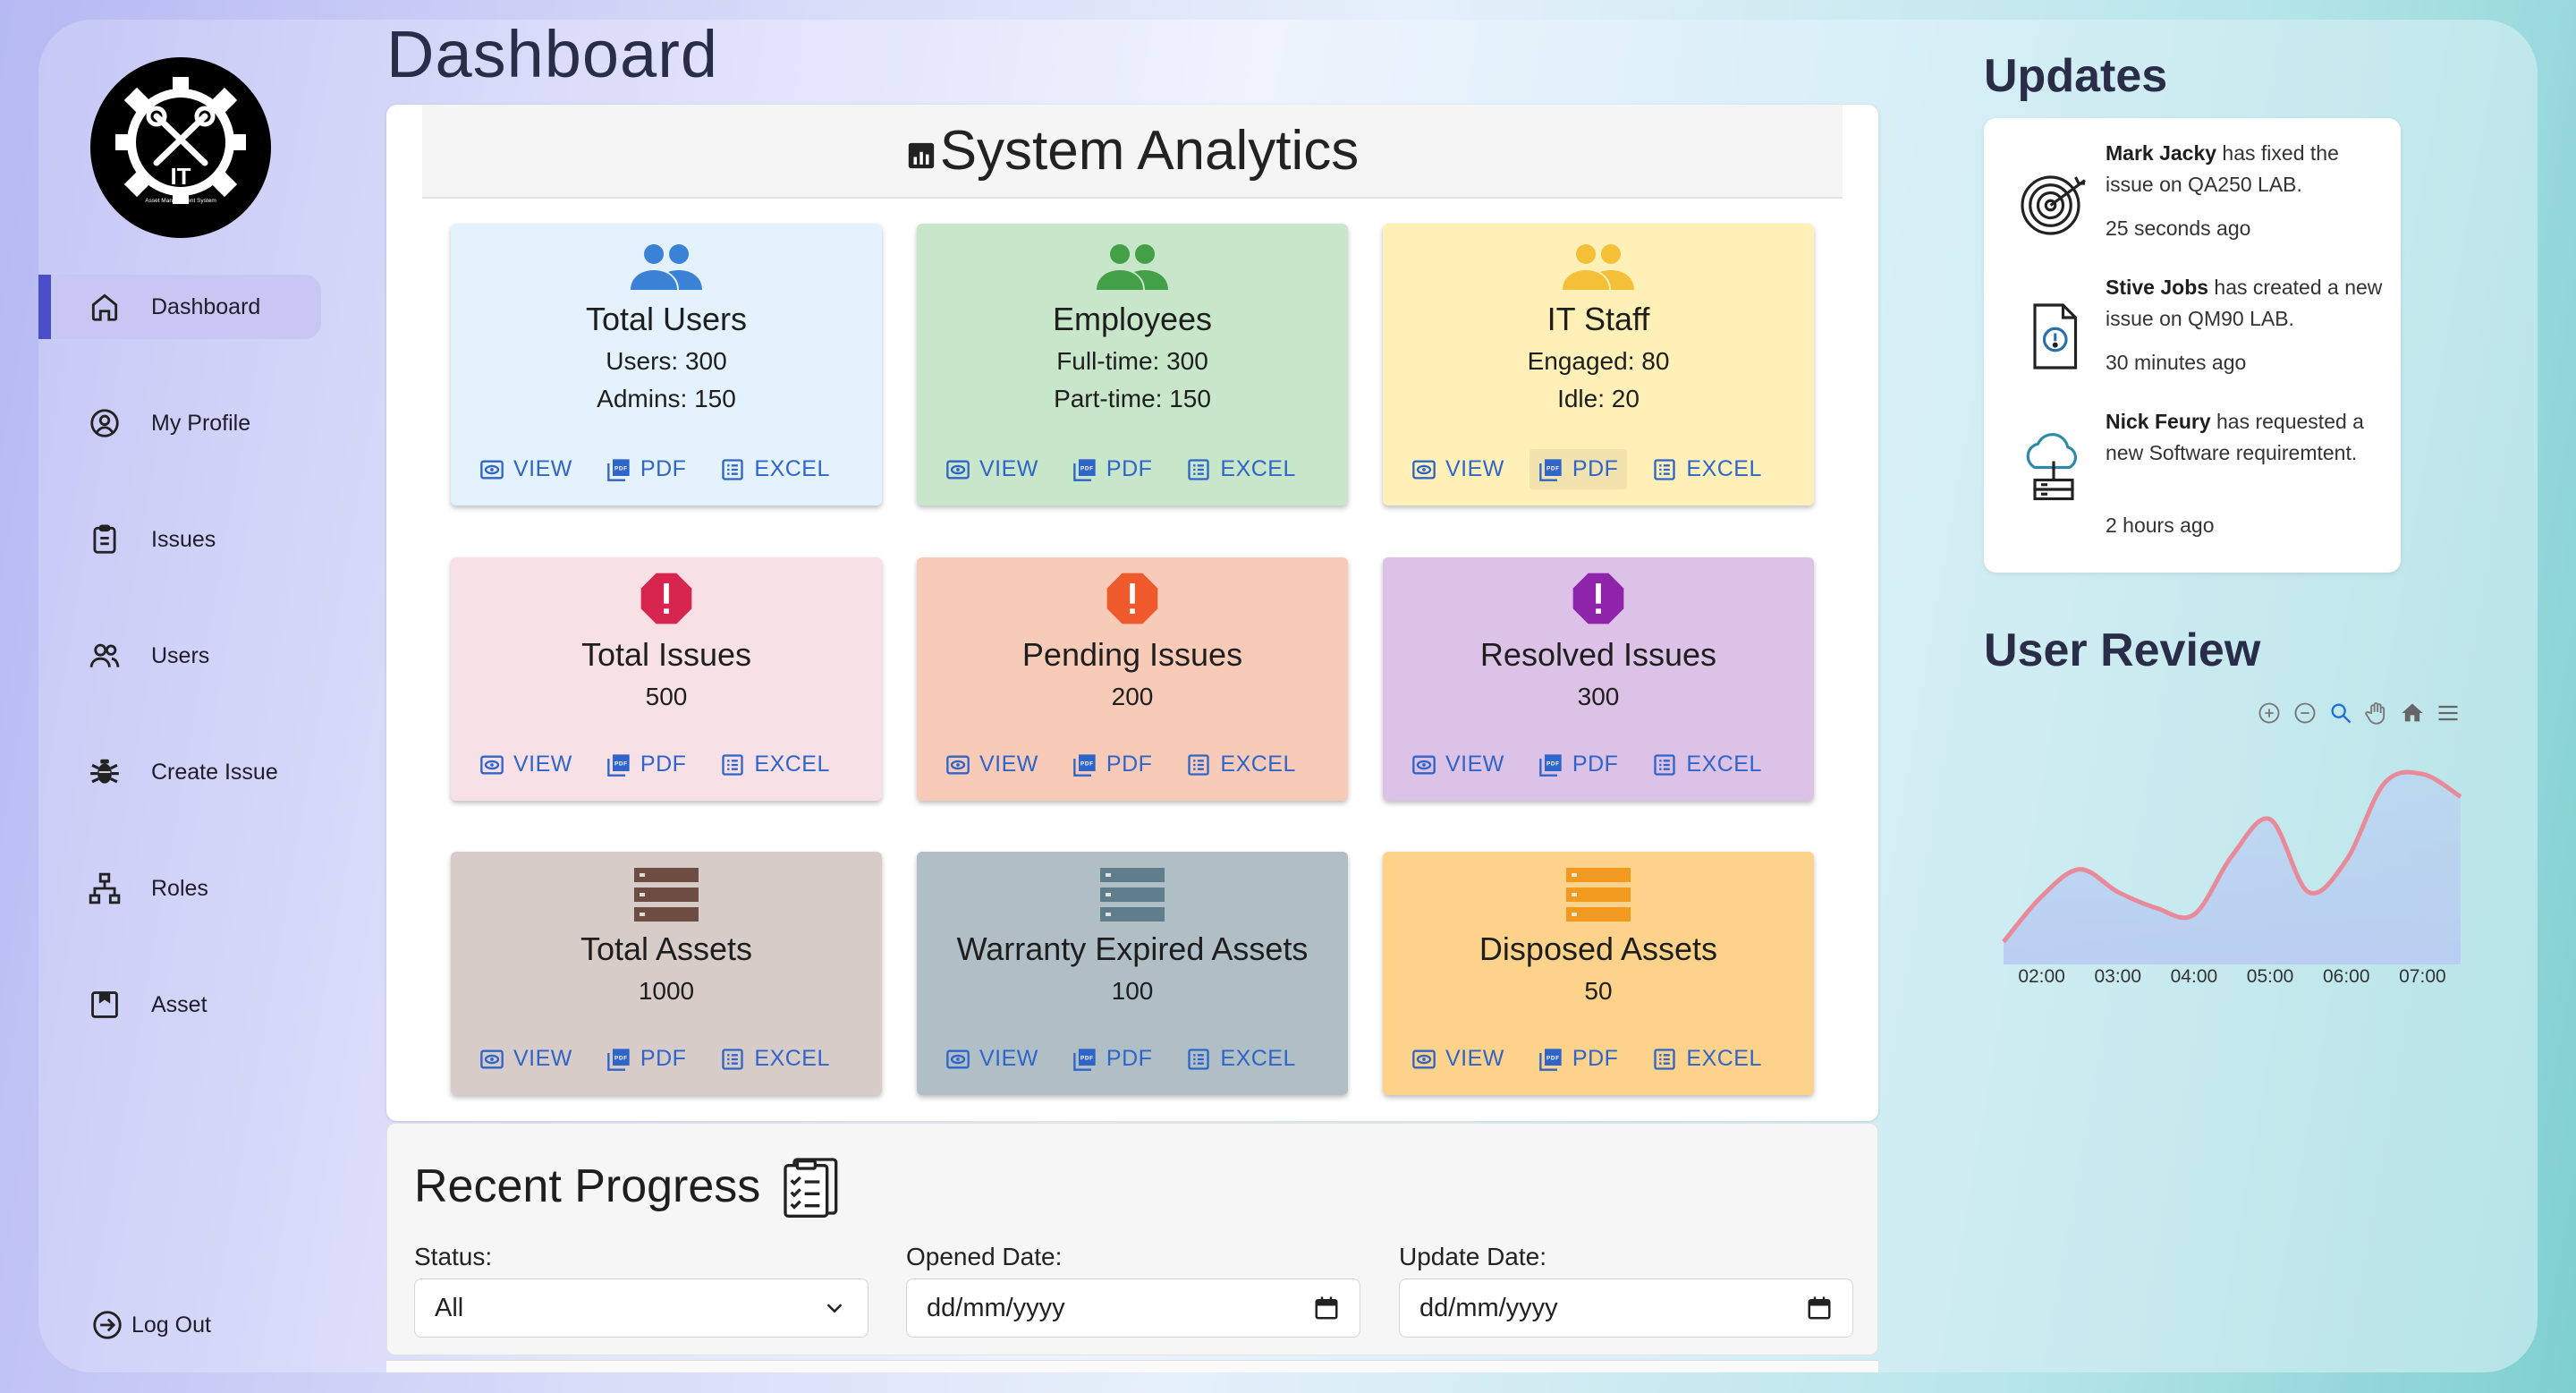  I want to click on hierarchy-icon, so click(105, 888).